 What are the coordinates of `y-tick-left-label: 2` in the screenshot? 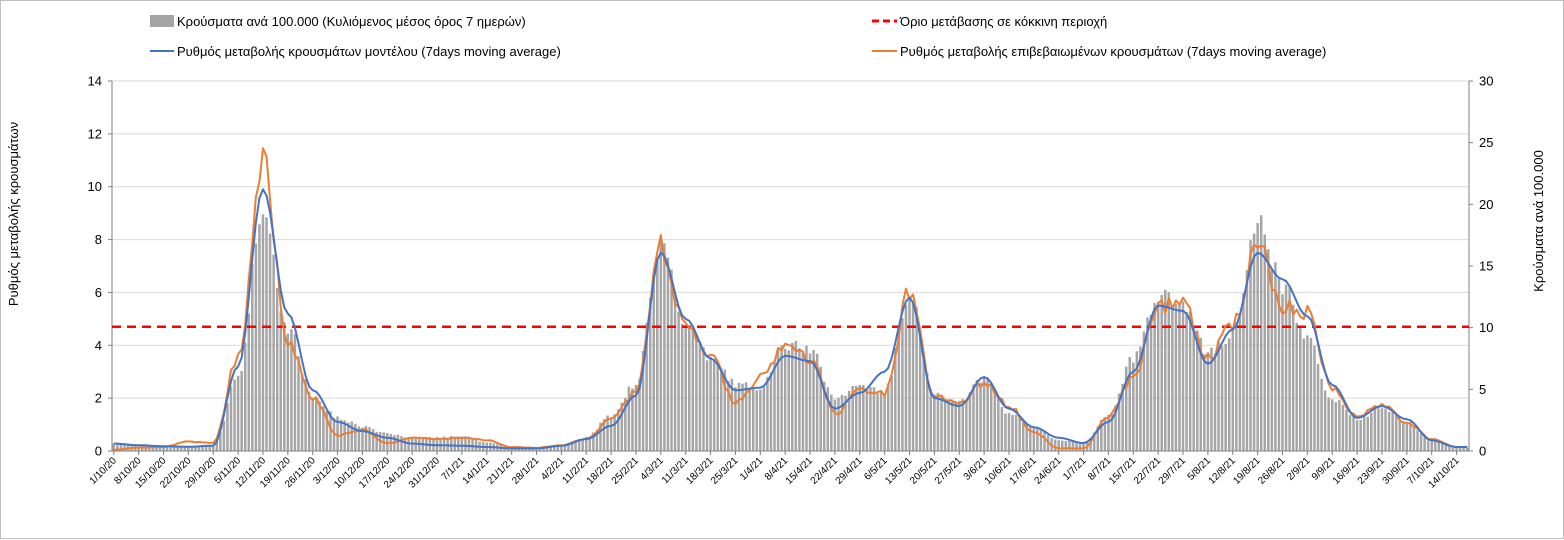 It's located at (98, 398).